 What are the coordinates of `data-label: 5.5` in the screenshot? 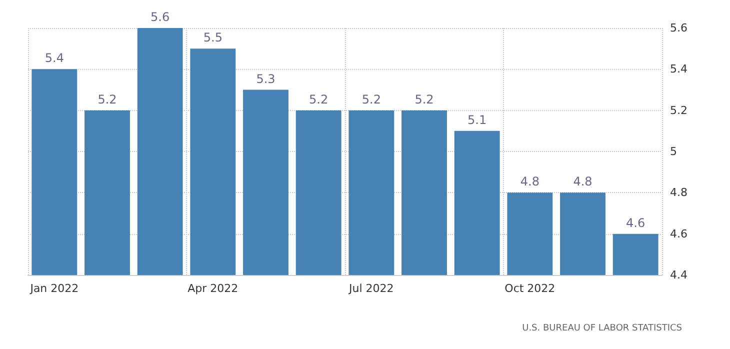 It's located at (212, 37).